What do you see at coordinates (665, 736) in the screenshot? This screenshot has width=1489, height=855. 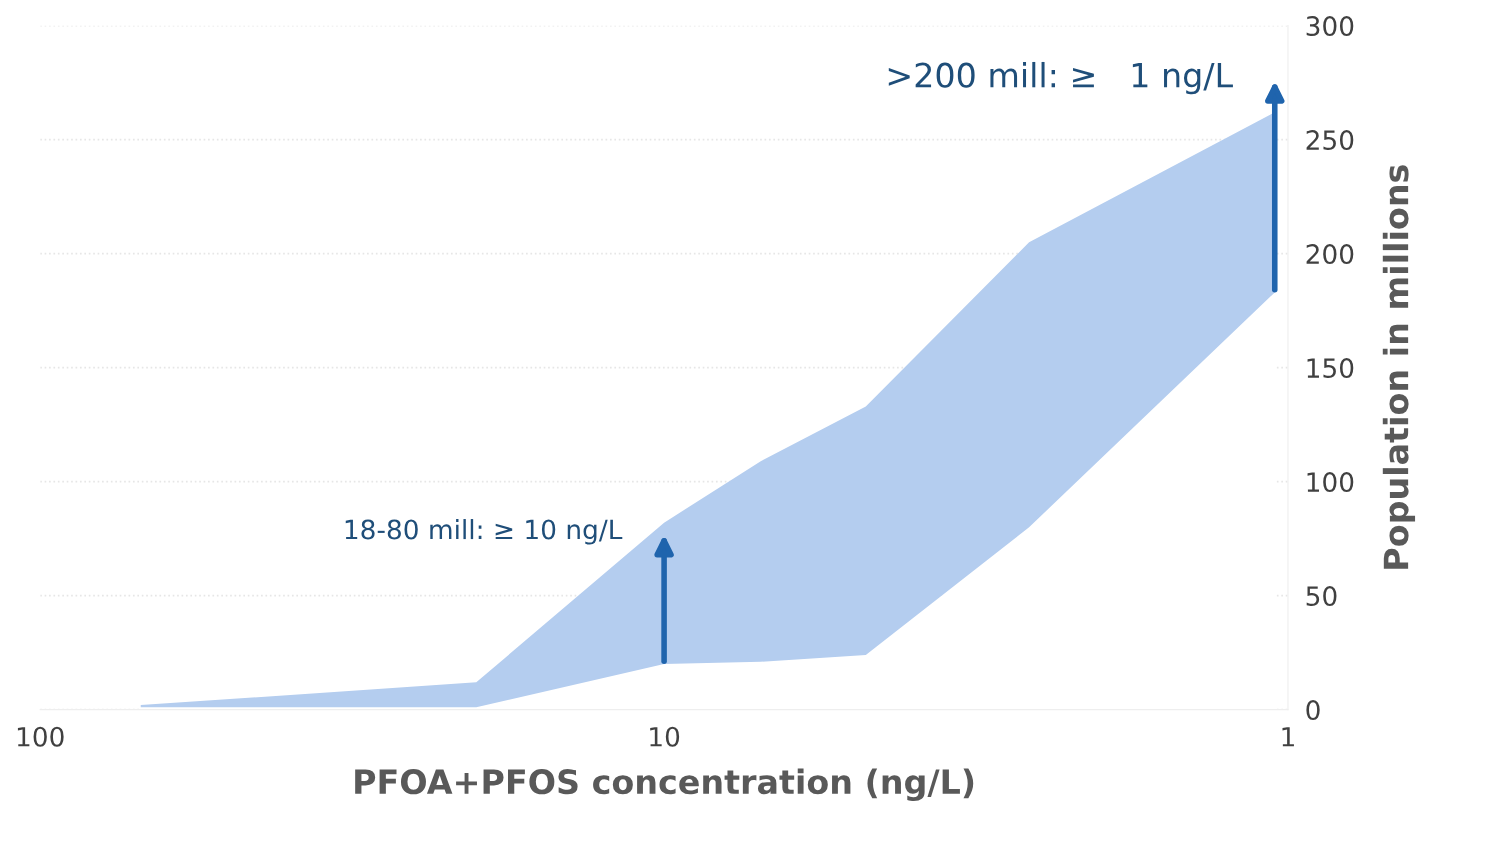 I see `x-tick-label: 10` at bounding box center [665, 736].